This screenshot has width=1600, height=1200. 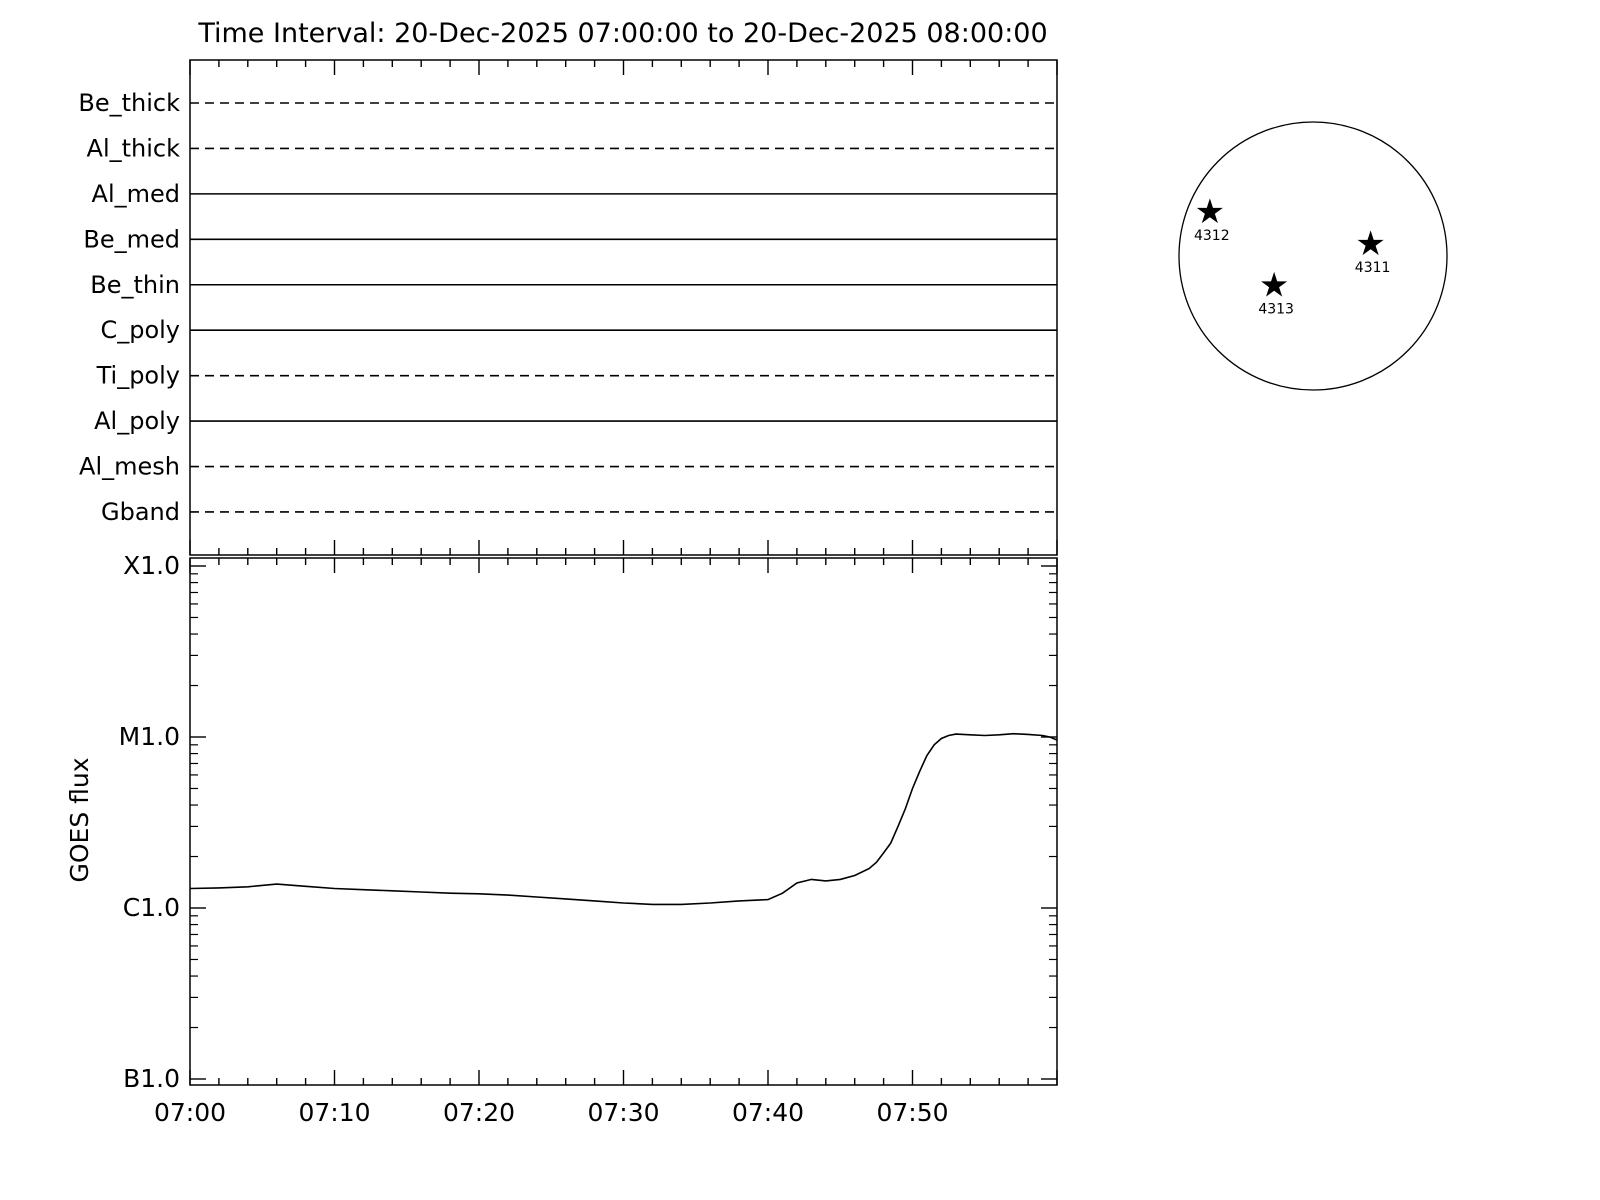 I want to click on flux-tick-label: B1.0, so click(x=151, y=1078).